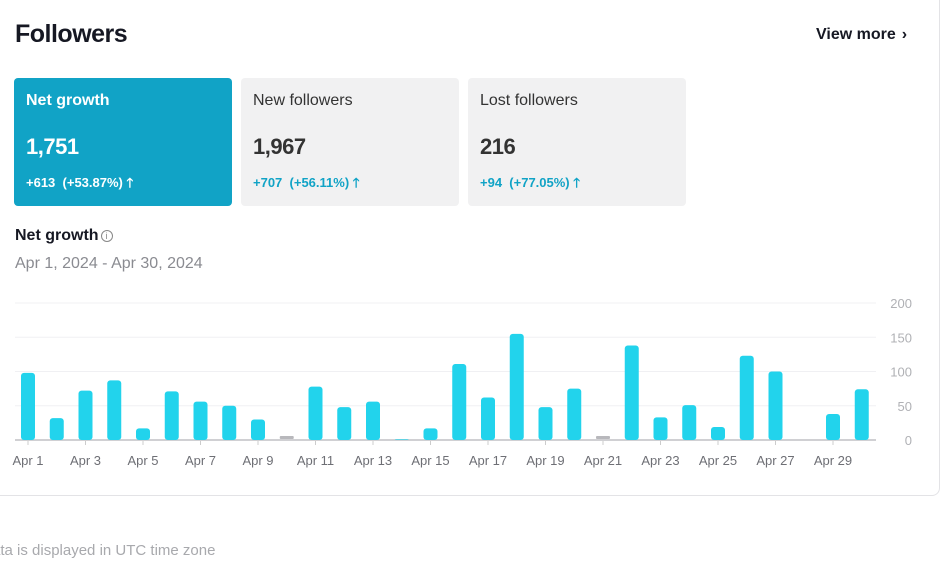 The height and width of the screenshot is (566, 951). What do you see at coordinates (92, 182) in the screenshot?
I see `change-pct: (+53.87%)` at bounding box center [92, 182].